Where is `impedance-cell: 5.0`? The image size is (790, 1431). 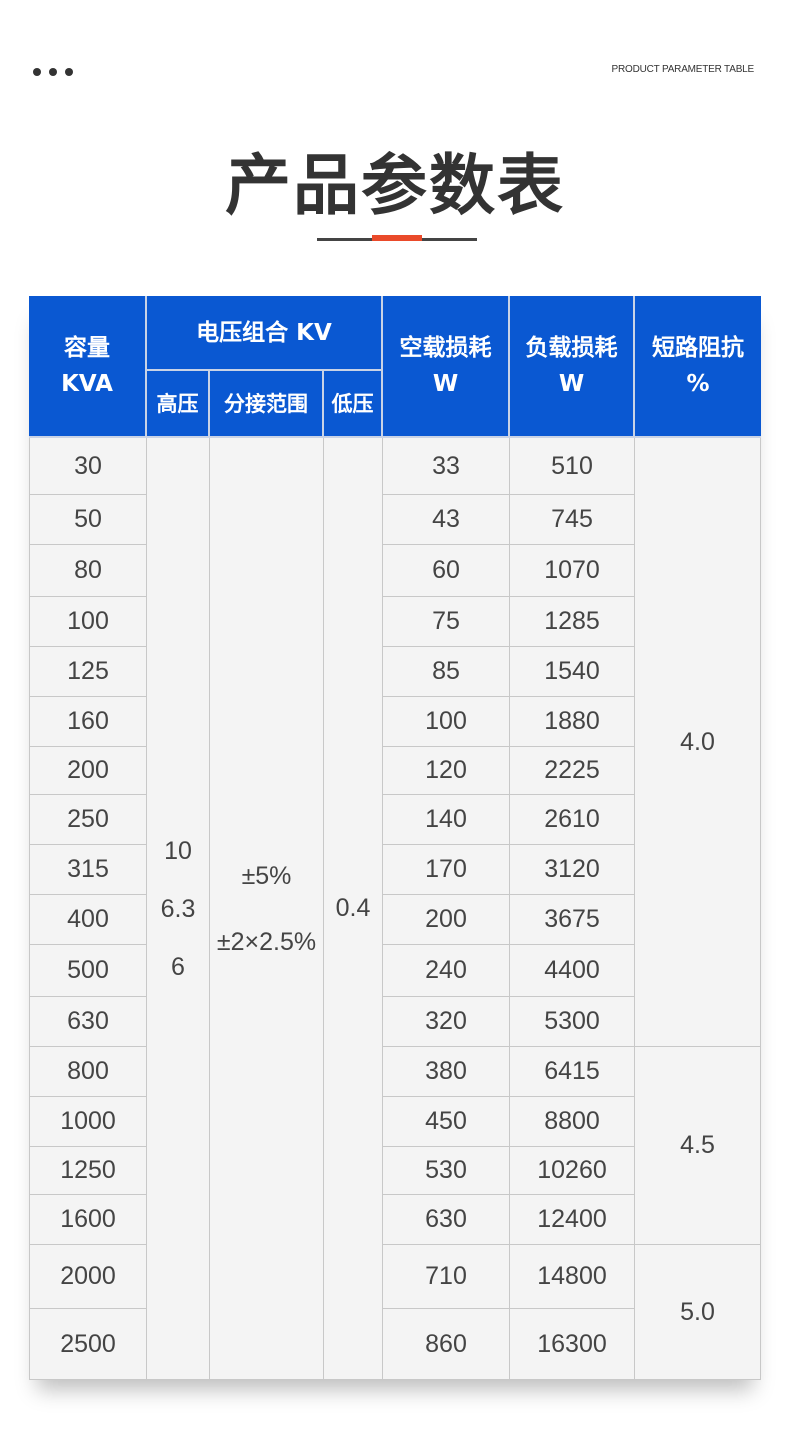
impedance-cell: 5.0 is located at coordinates (698, 1312).